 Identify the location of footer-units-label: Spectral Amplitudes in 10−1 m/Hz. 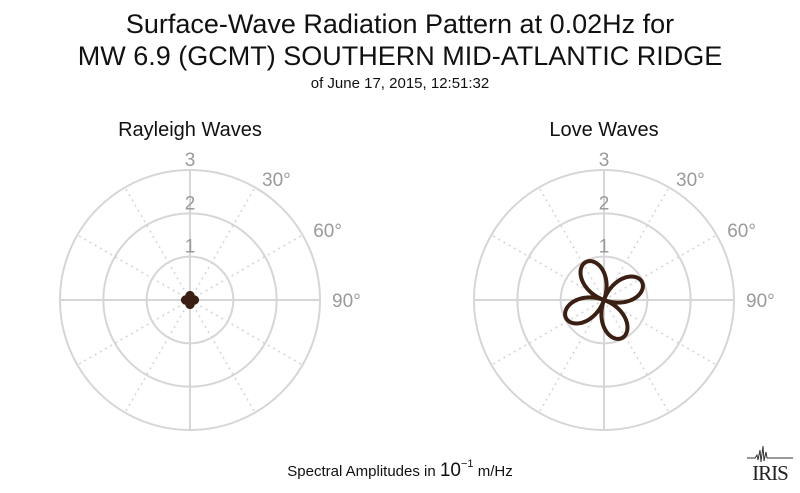
(400, 468).